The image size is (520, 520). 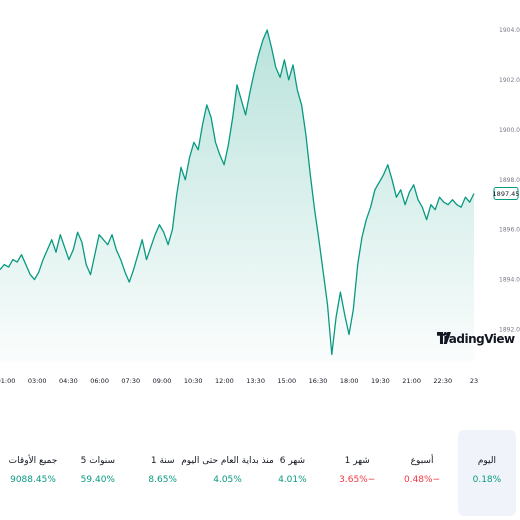 I want to click on period-change-value: 8.65%, so click(x=162, y=480).